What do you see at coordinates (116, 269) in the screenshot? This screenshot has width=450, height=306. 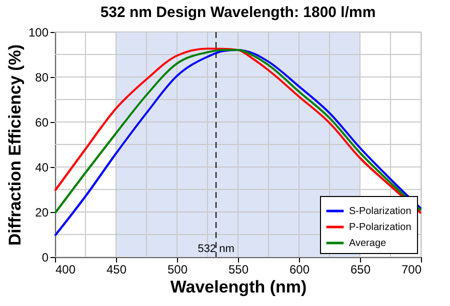 I see `x-tick-label: 450` at bounding box center [116, 269].